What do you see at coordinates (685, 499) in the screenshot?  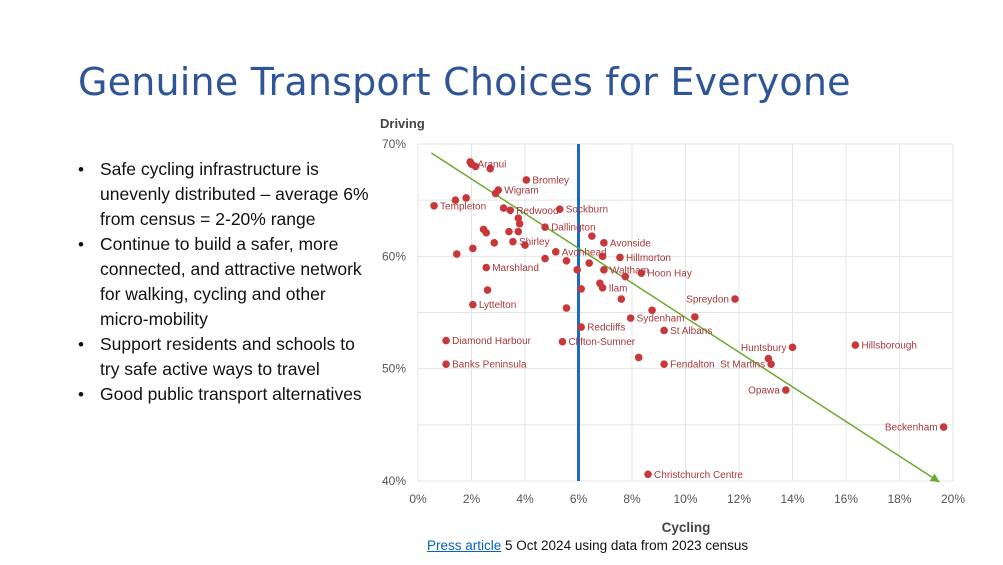 I see `x-tick-label: 10%` at bounding box center [685, 499].